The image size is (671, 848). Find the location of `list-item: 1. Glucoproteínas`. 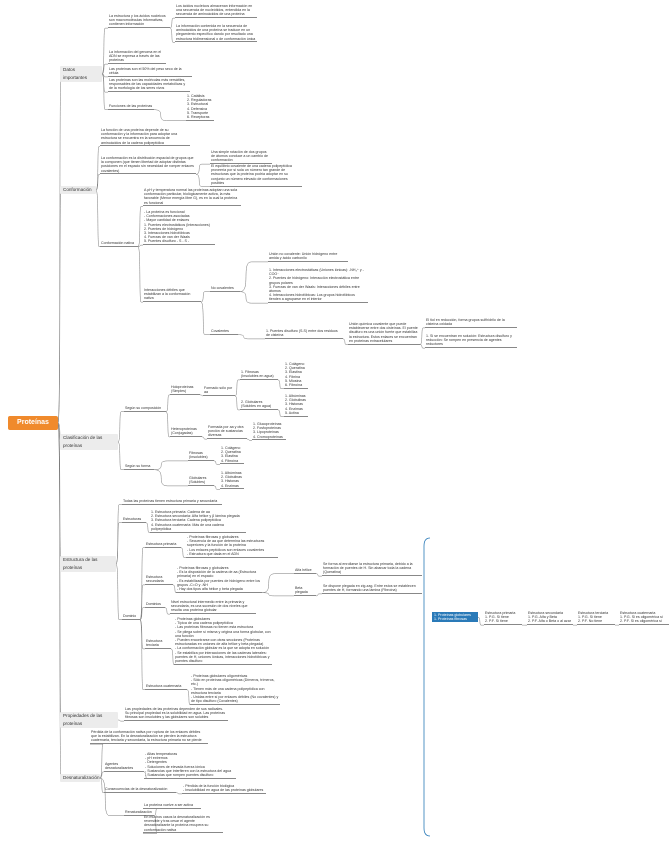

list-item: 1. Glucoproteínas is located at coordinates (267, 424).